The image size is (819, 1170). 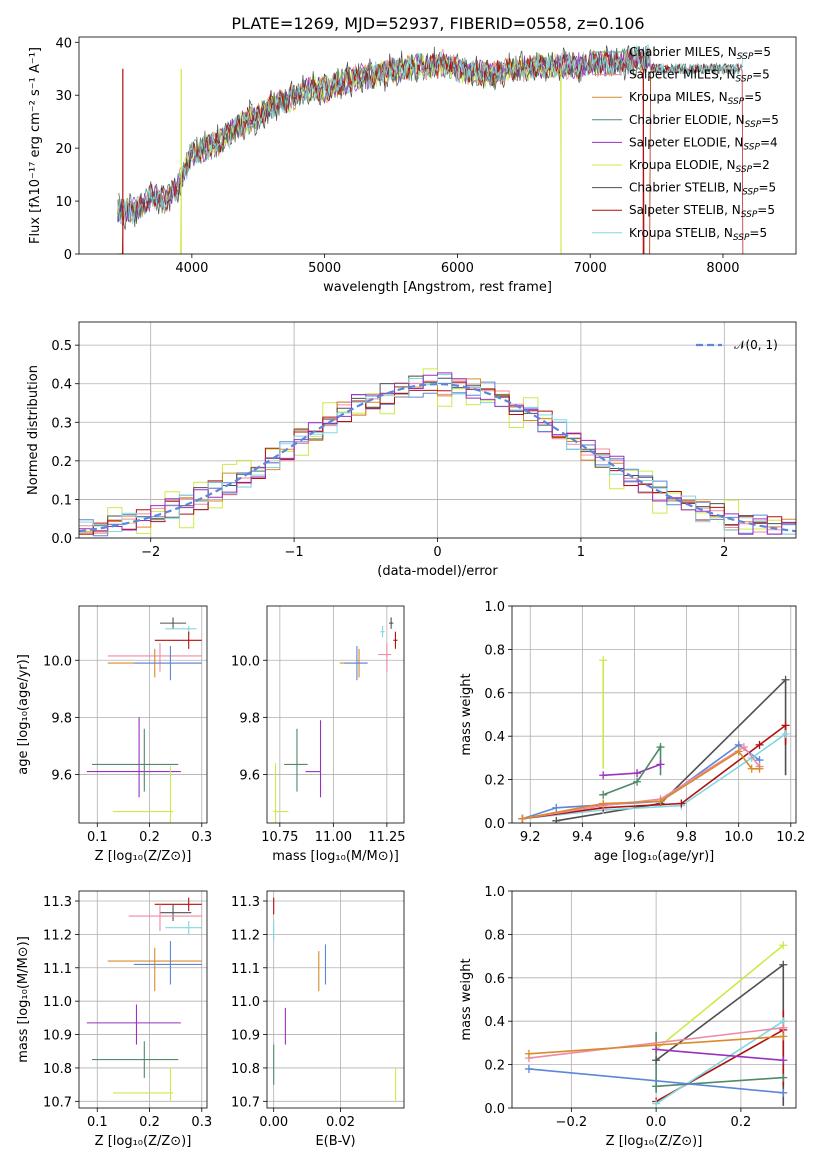 I want to click on legend-label: Kroupa ELODIE, NSSP=2, so click(x=699, y=166).